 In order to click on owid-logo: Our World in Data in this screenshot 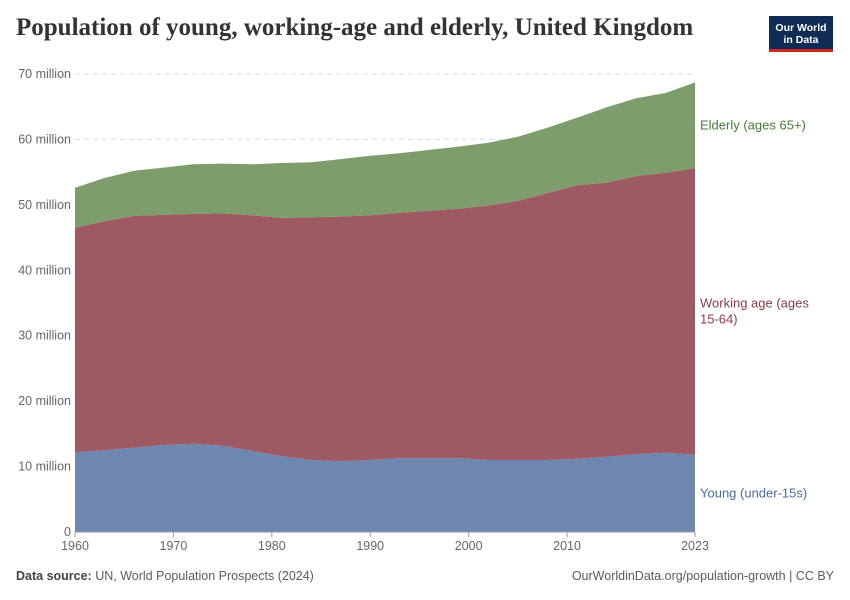, I will do `click(801, 34)`.